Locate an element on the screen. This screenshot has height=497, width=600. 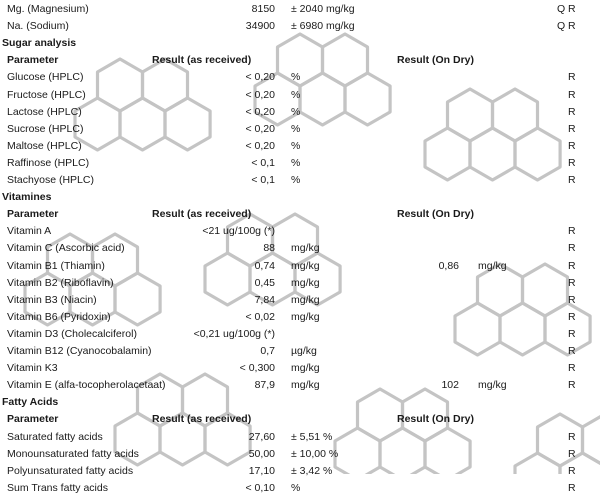
result-row: Sucrose (HPLC) < 0,20% R is located at coordinates (300, 129).